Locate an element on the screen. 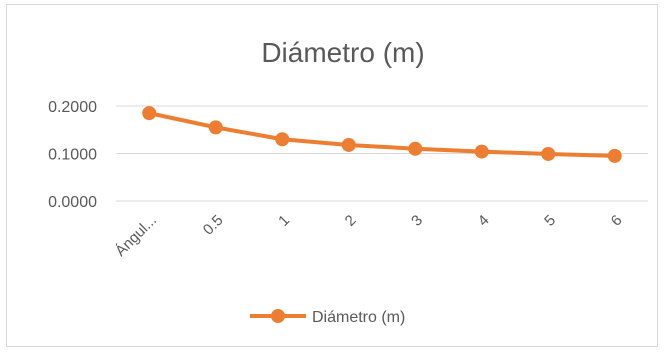 This screenshot has height=354, width=667. legend: Diámetro (m) is located at coordinates (327, 317).